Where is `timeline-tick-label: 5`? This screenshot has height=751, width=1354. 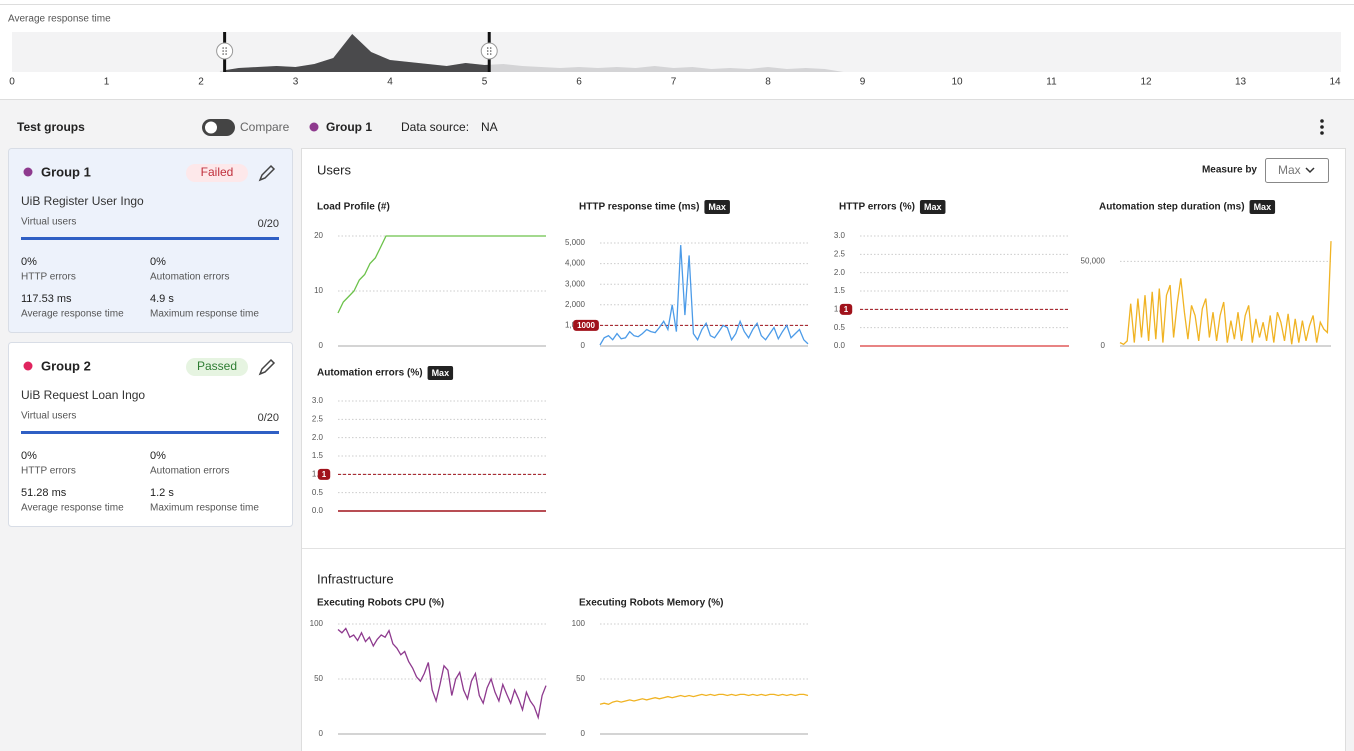 timeline-tick-label: 5 is located at coordinates (485, 82).